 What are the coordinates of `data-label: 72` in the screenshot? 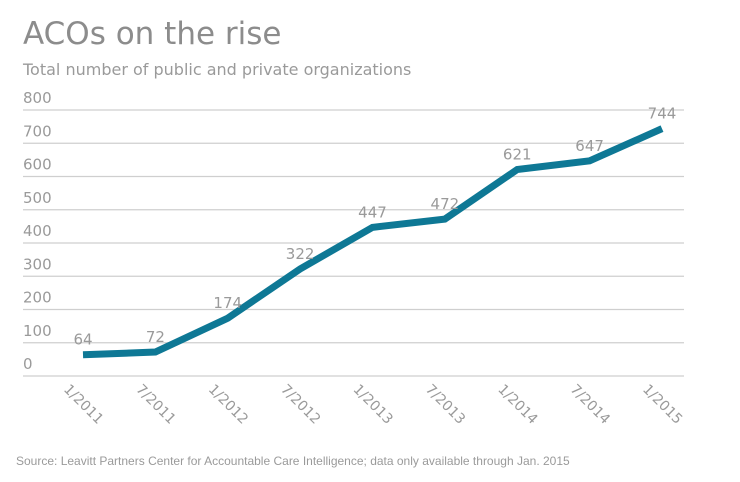 It's located at (155, 337).